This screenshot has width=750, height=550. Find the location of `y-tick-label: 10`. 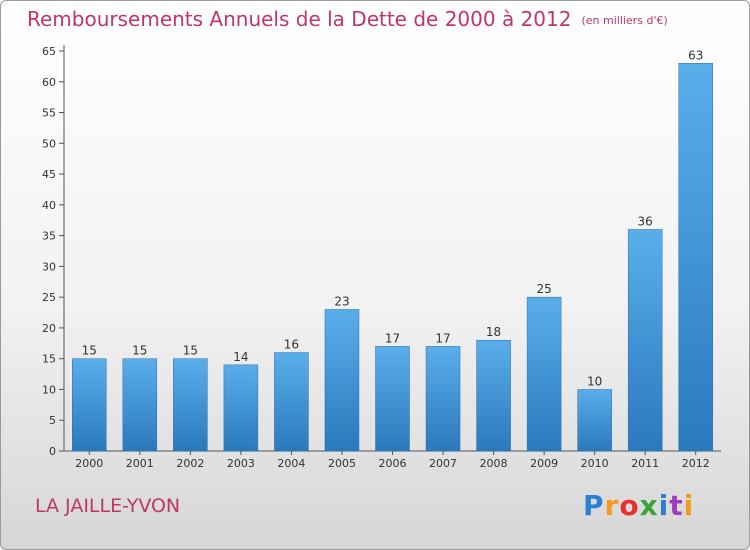

y-tick-label: 10 is located at coordinates (49, 389).